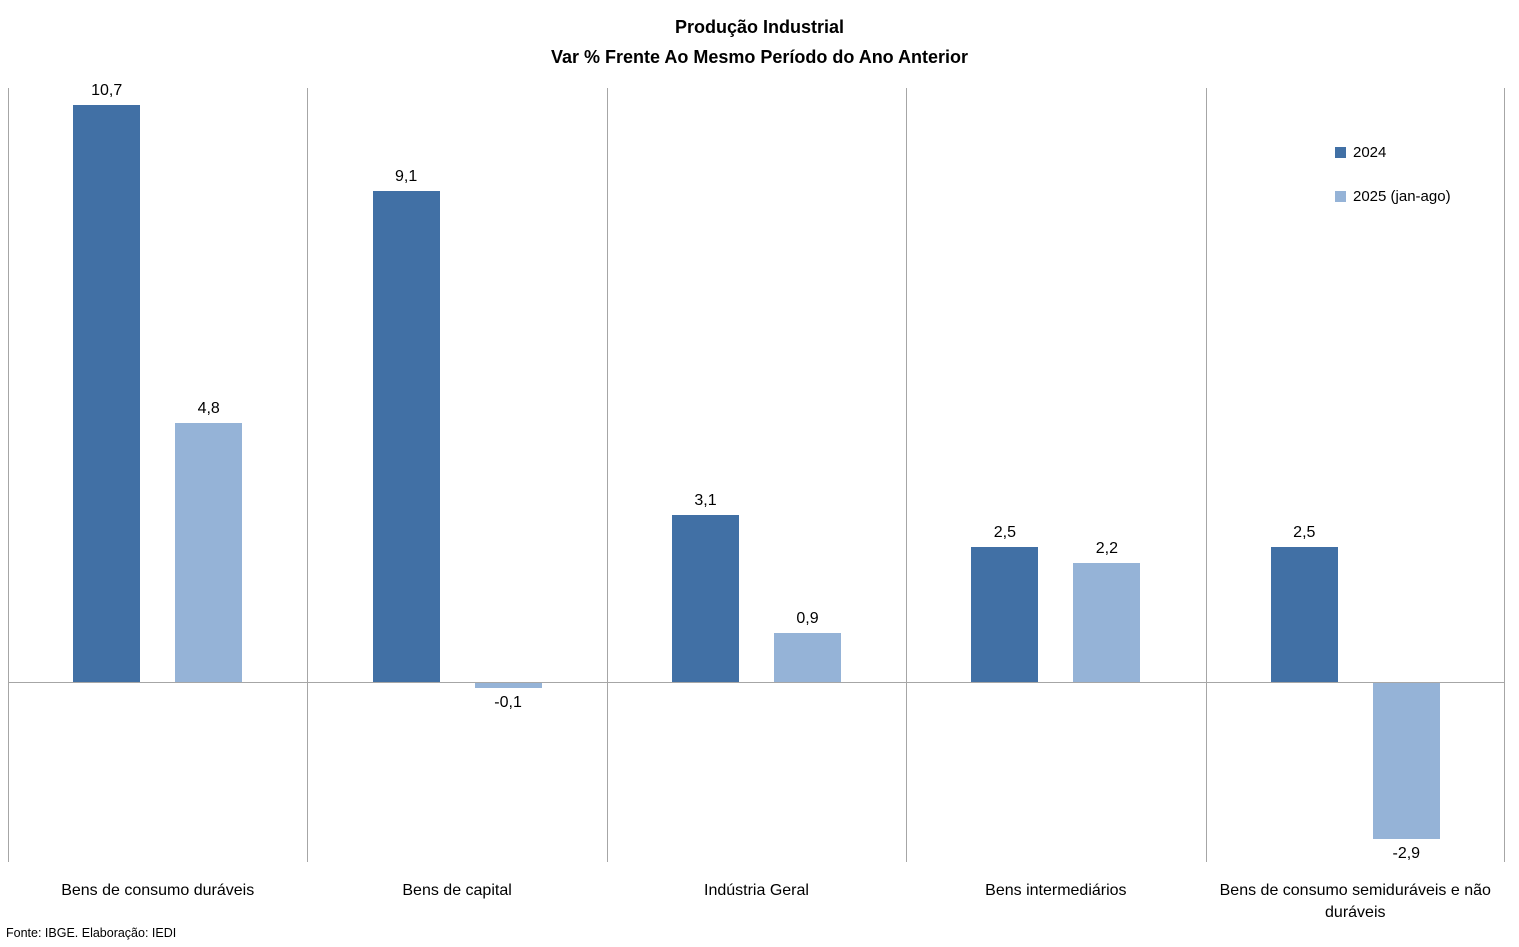  I want to click on category-label: Bens de consumo duráveis, so click(158, 890).